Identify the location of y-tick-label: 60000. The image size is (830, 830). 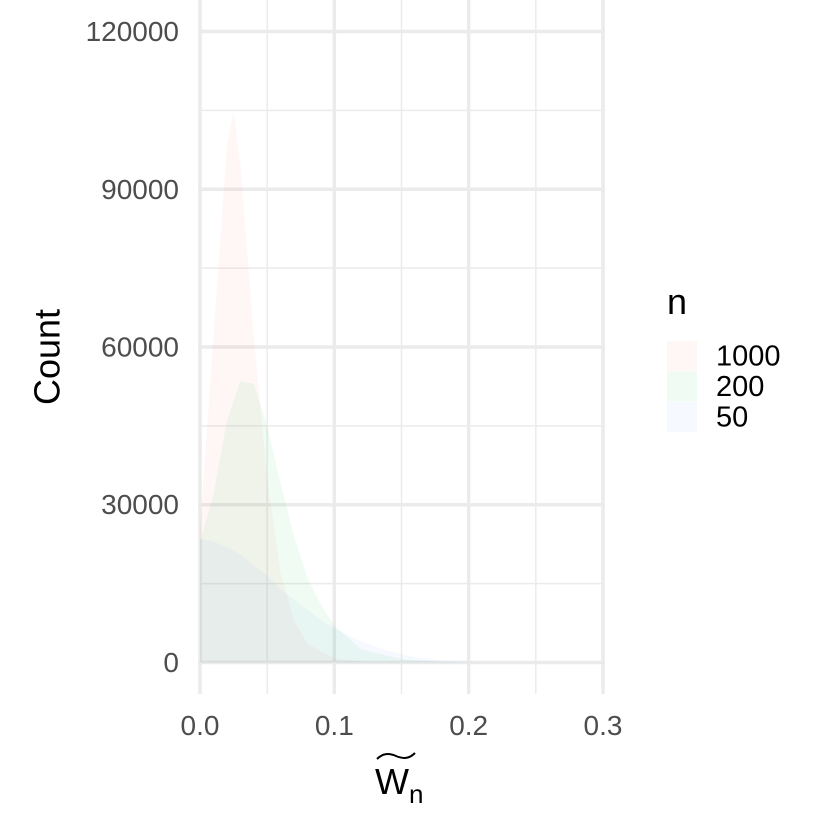
(140, 347).